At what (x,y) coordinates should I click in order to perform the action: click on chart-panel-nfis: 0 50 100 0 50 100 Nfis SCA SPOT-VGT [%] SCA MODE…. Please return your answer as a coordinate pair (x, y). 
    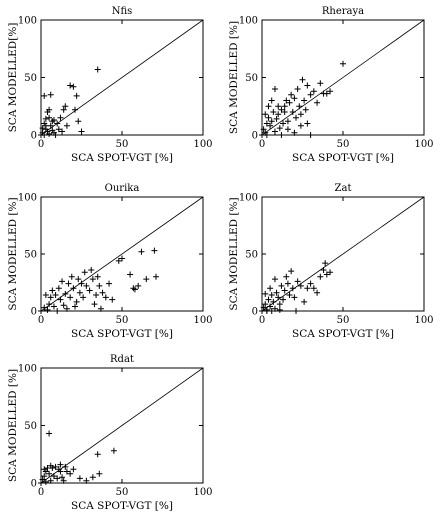
    Looking at the image, I should click on (110, 85).